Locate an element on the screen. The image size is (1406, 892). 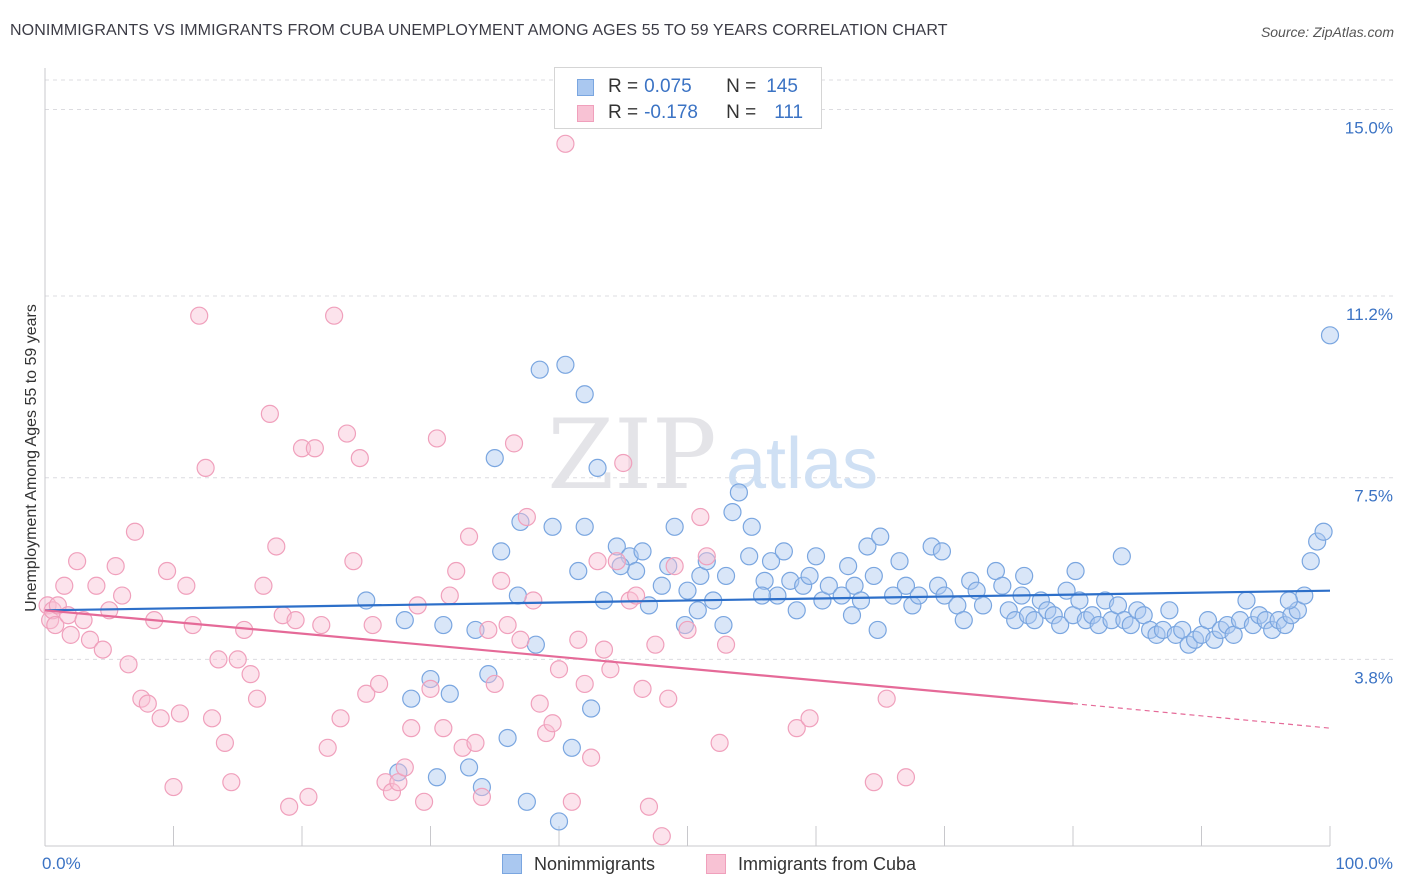
trend-lines is located at coordinates (687, 659).